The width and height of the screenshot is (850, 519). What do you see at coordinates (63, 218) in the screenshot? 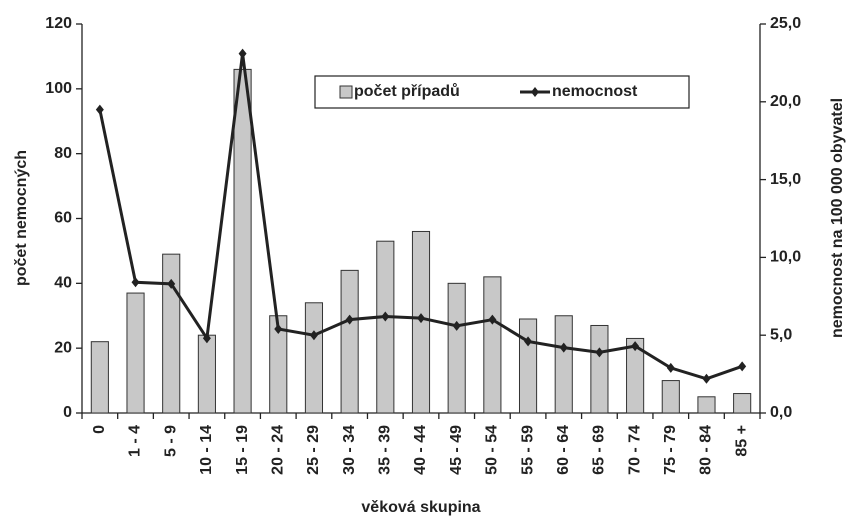
I see `y-tick-label: 60` at bounding box center [63, 218].